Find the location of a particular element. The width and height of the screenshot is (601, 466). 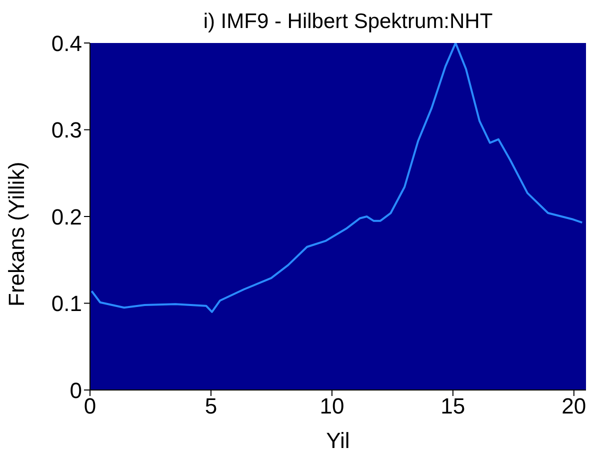

x-tick-label: 20 is located at coordinates (574, 406).